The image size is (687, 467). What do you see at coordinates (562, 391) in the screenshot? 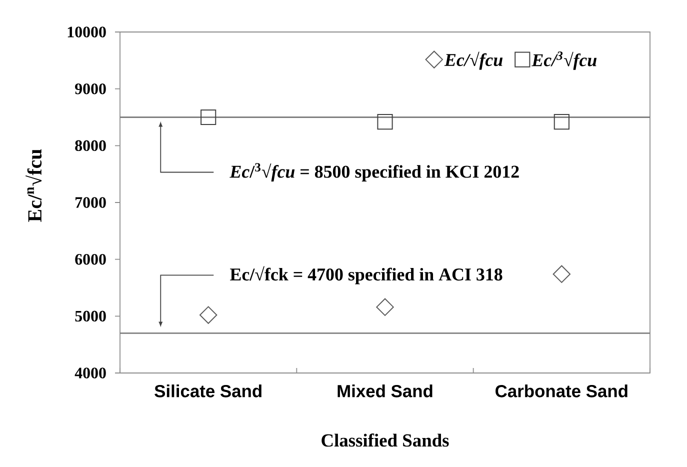
I see `x-tick-label: Carbonate Sand` at bounding box center [562, 391].